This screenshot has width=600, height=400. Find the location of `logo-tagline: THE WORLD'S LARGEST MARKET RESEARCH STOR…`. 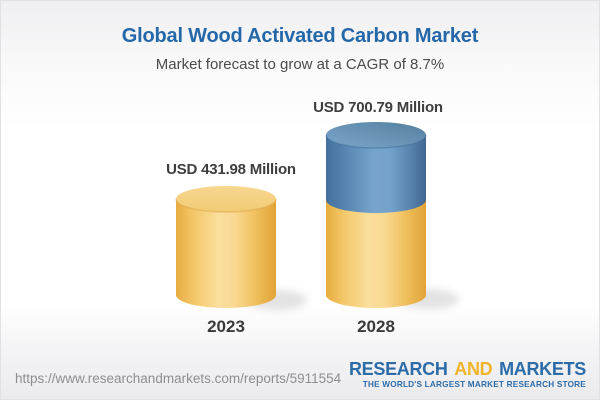

logo-tagline: THE WORLD'S LARGEST MARKET RESEARCH STOR… is located at coordinates (474, 384).